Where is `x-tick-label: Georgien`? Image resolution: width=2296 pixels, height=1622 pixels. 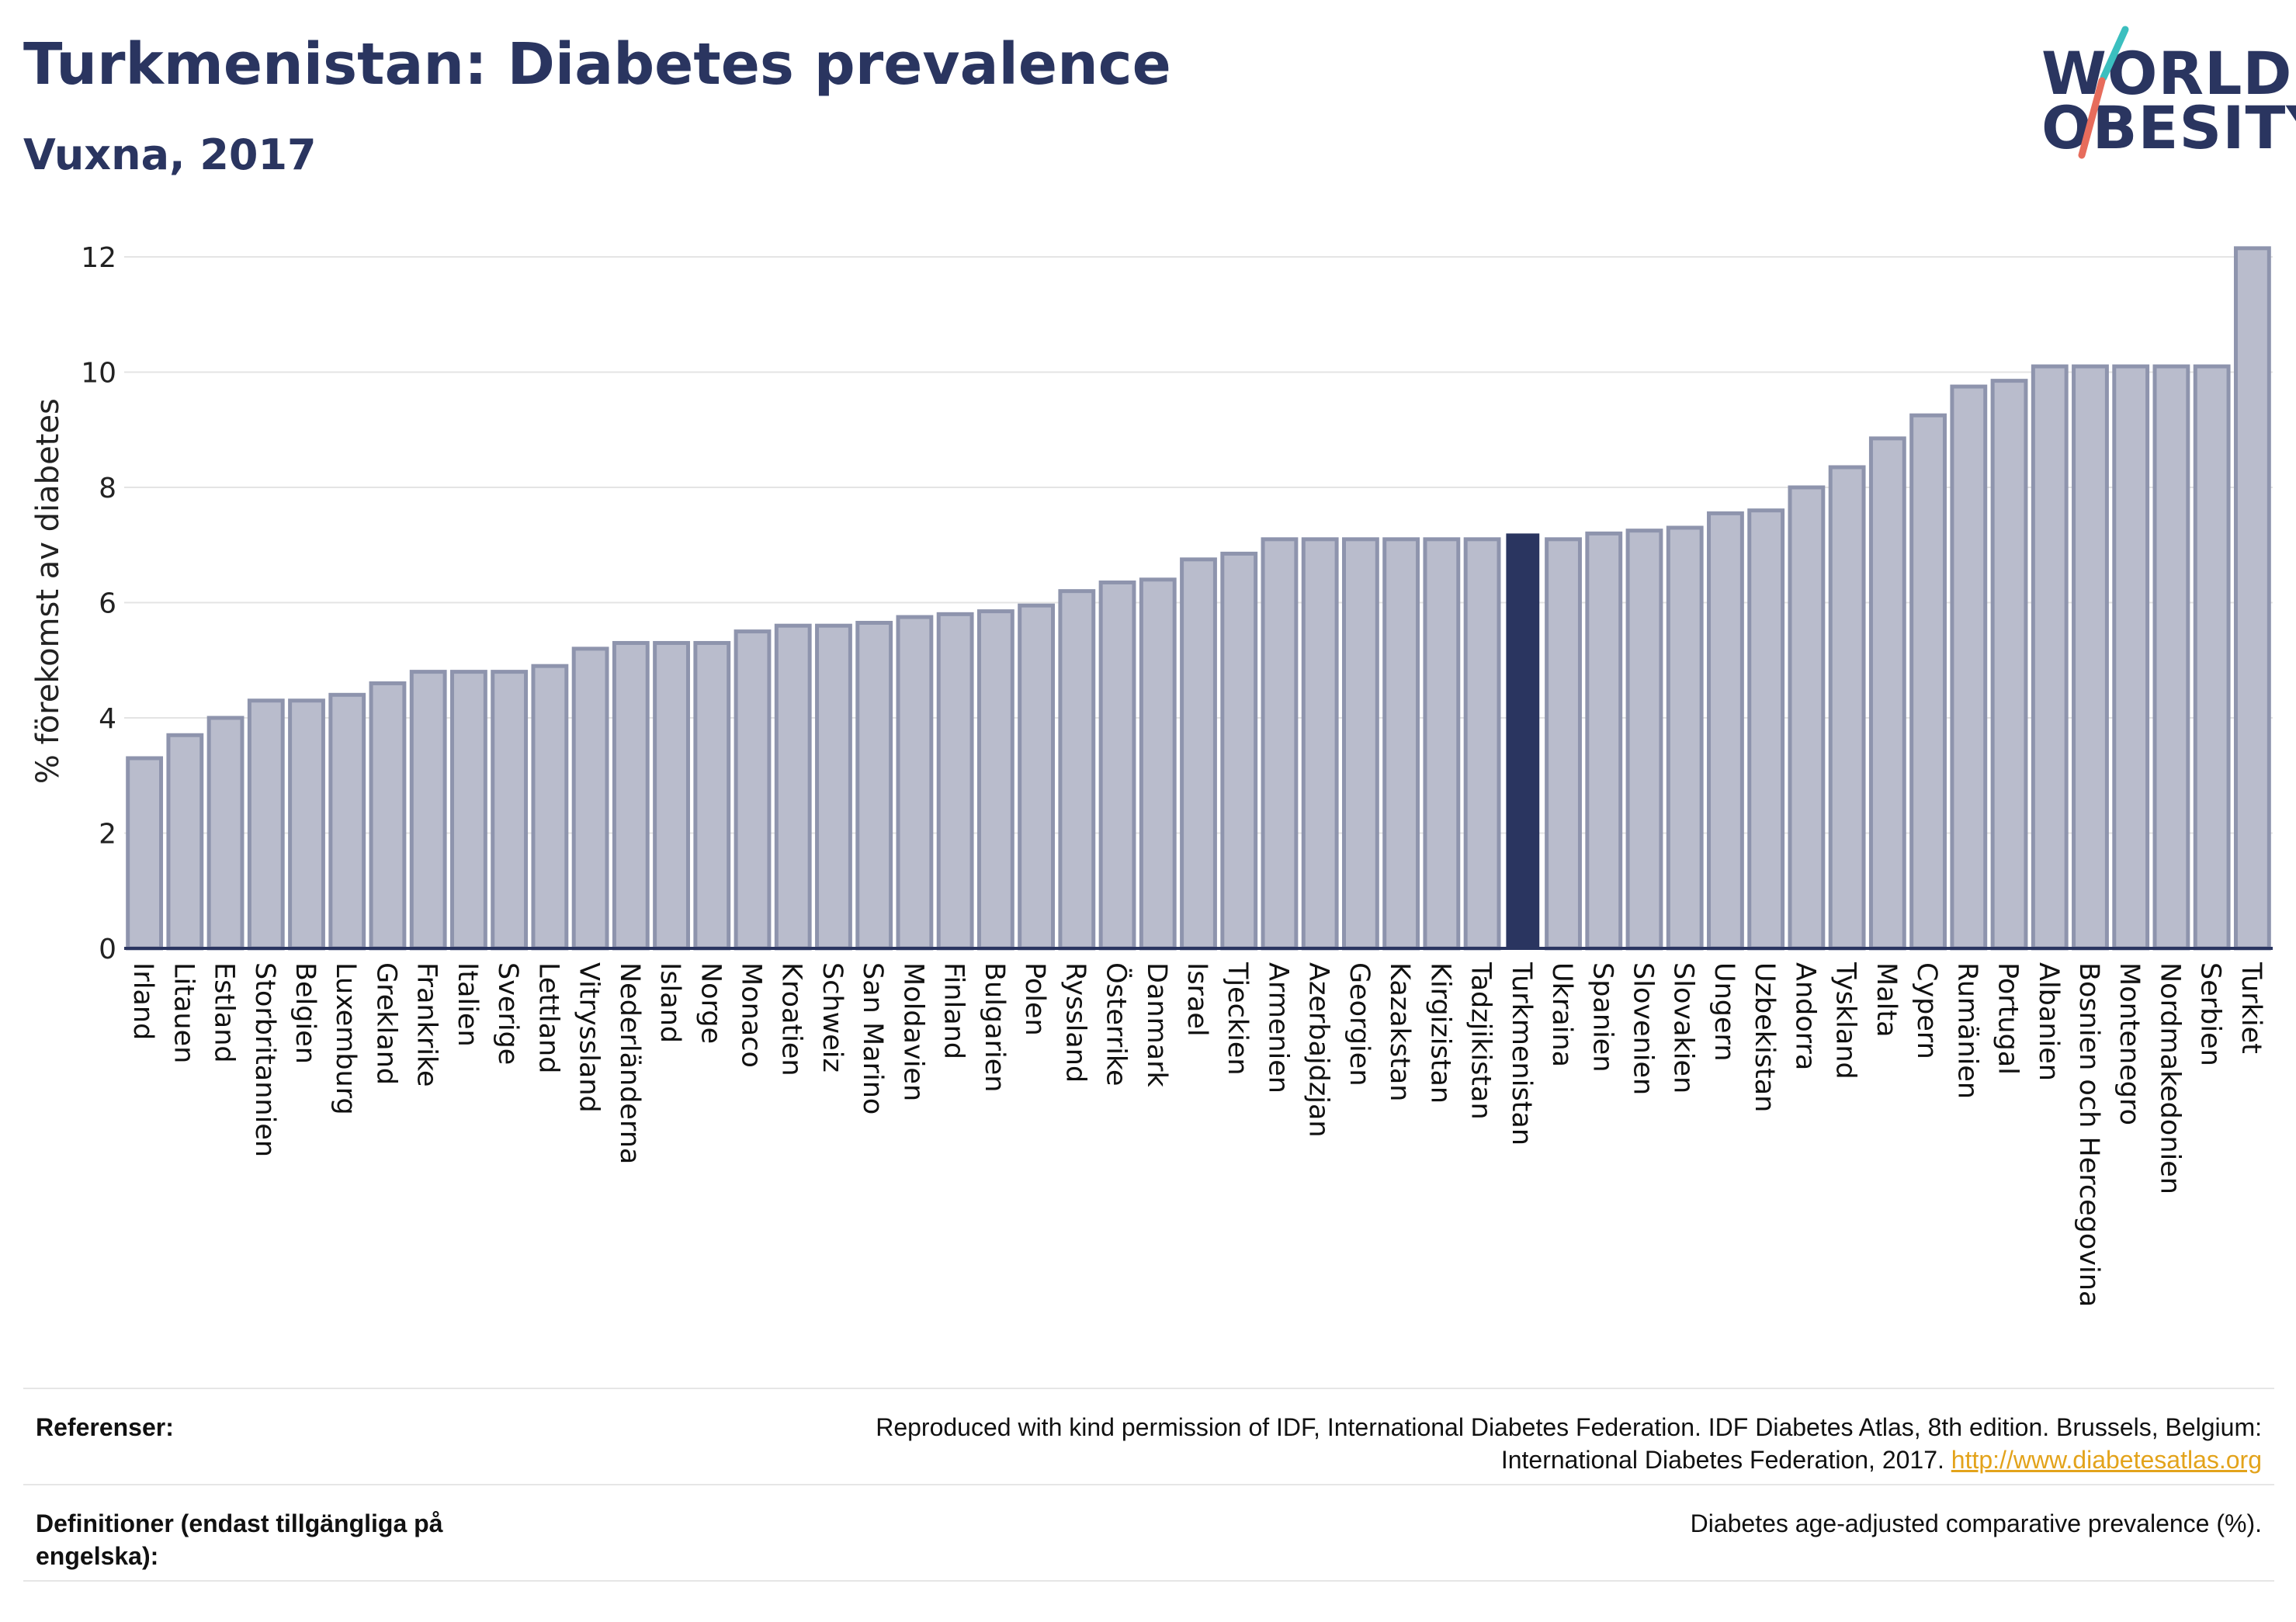
x-tick-label: Georgien is located at coordinates (1359, 1024).